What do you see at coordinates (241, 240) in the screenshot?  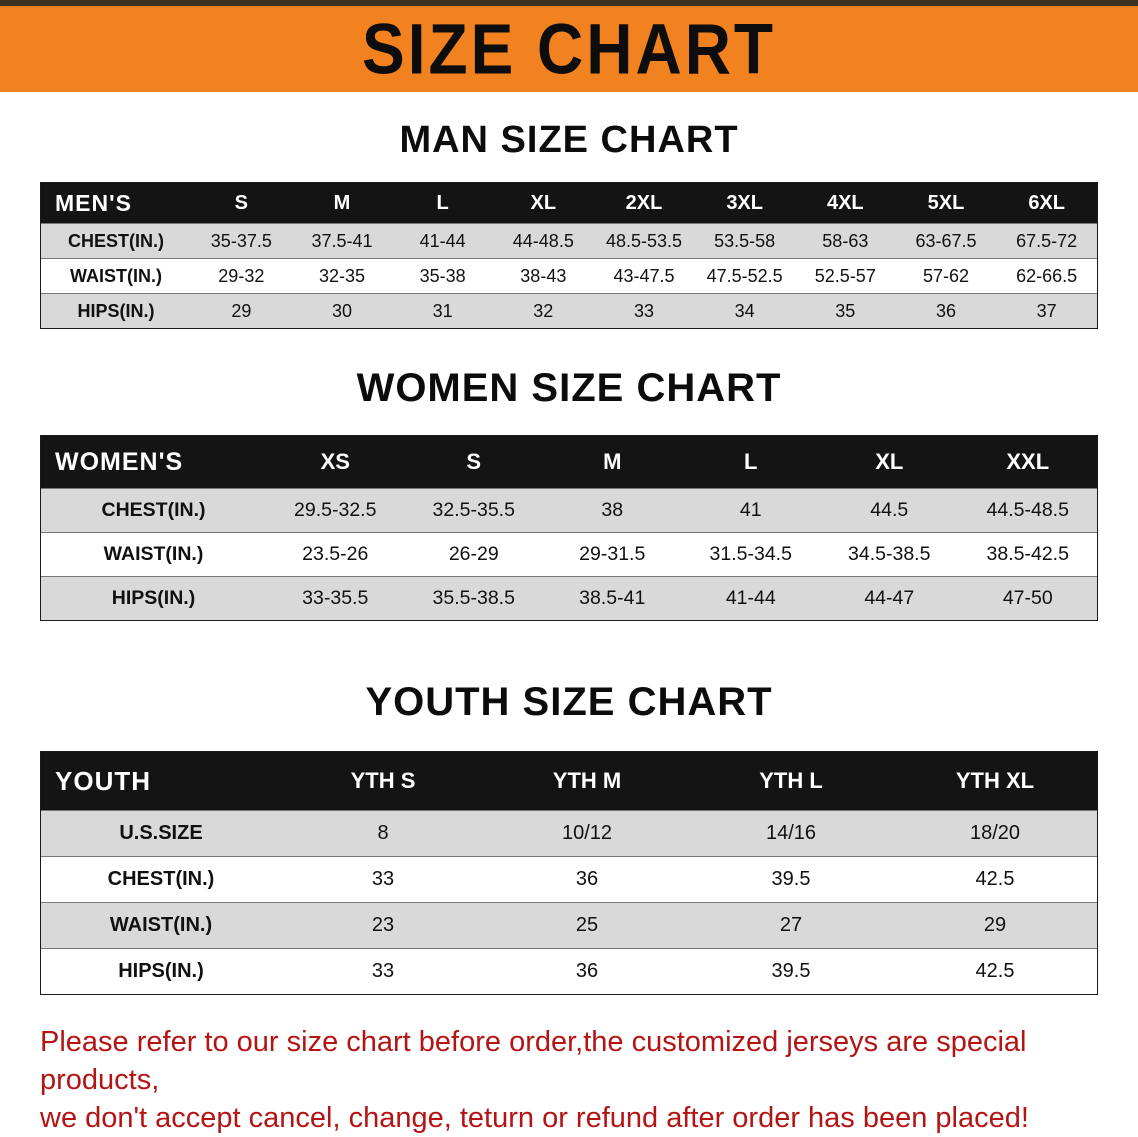 I see `size-value-cell: 35-37.5` at bounding box center [241, 240].